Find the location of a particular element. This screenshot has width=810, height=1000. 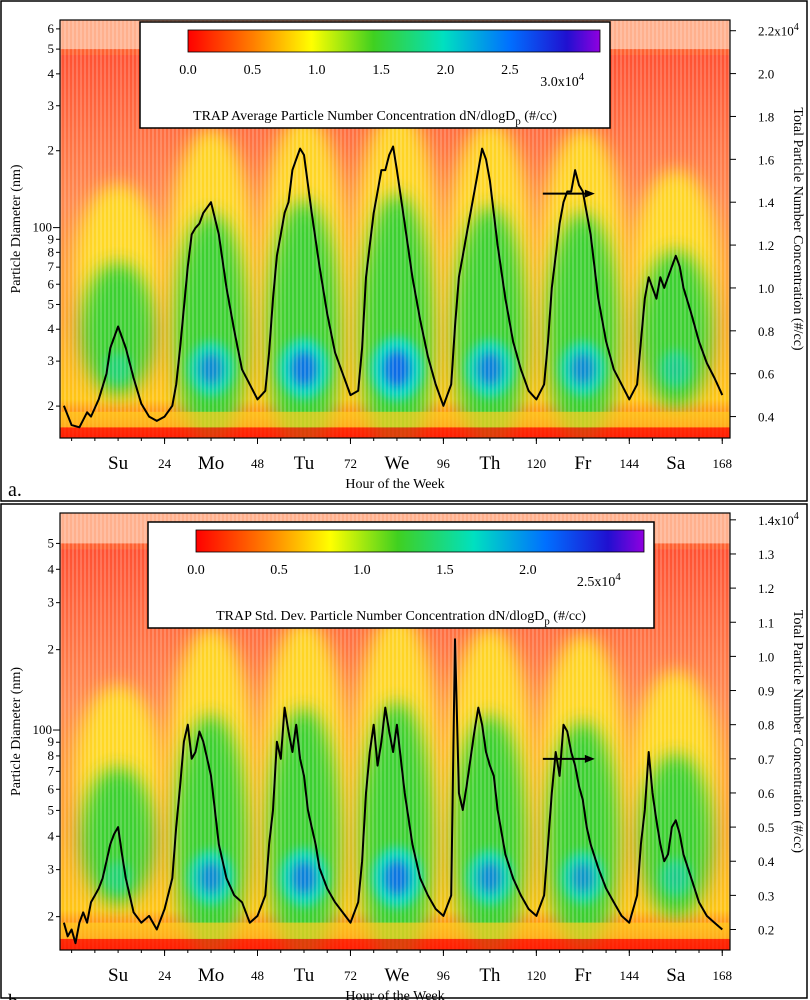

y2-tick-label: 1.4 is located at coordinates (766, 202).